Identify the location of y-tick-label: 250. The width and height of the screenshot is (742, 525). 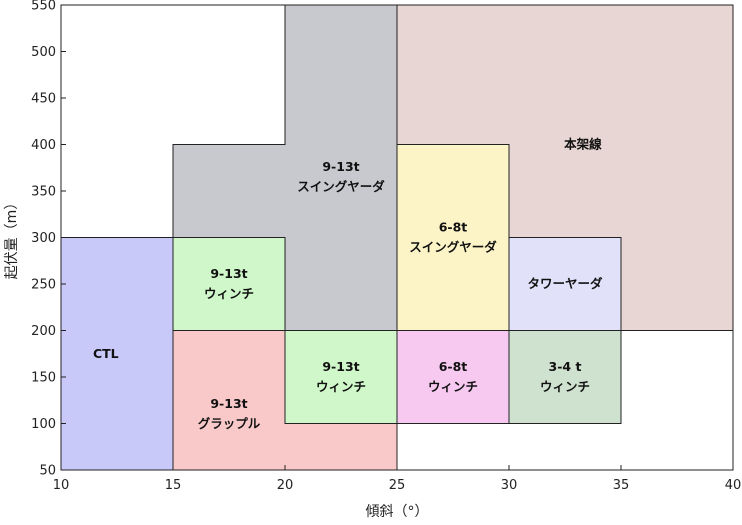
(43, 285).